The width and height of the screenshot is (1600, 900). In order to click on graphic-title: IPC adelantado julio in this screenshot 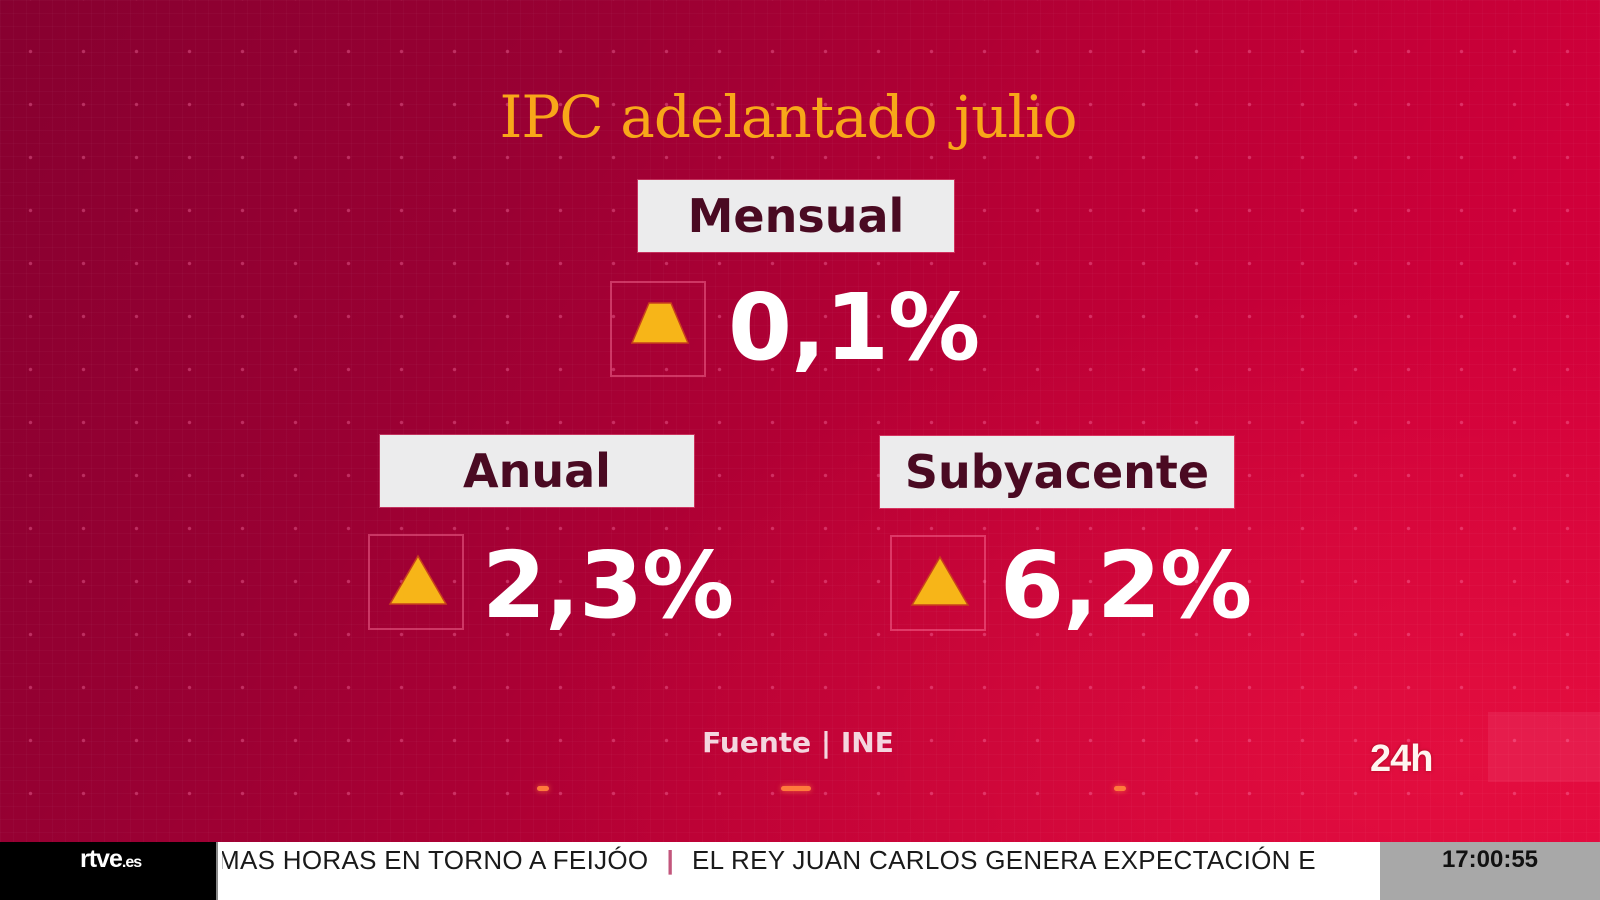, I will do `click(788, 117)`.